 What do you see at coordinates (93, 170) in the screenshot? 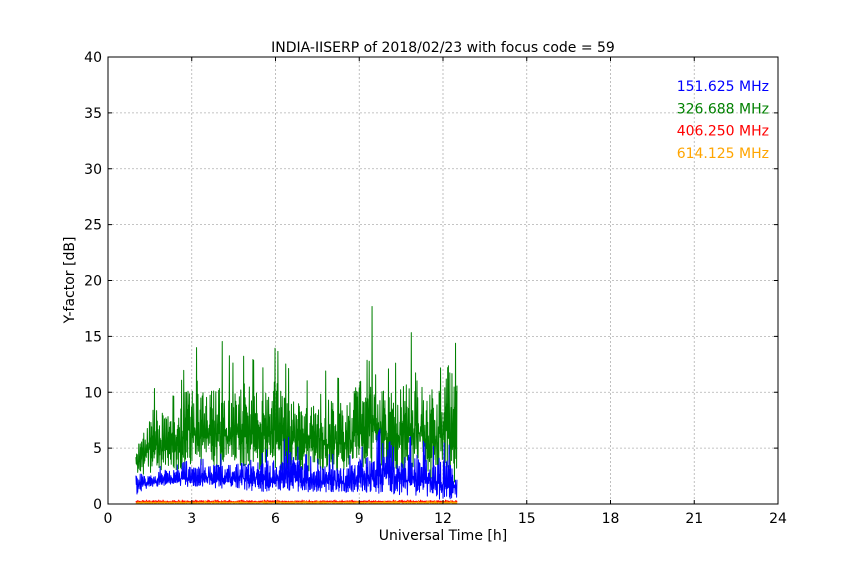
I see `y-tick-label: 30` at bounding box center [93, 170].